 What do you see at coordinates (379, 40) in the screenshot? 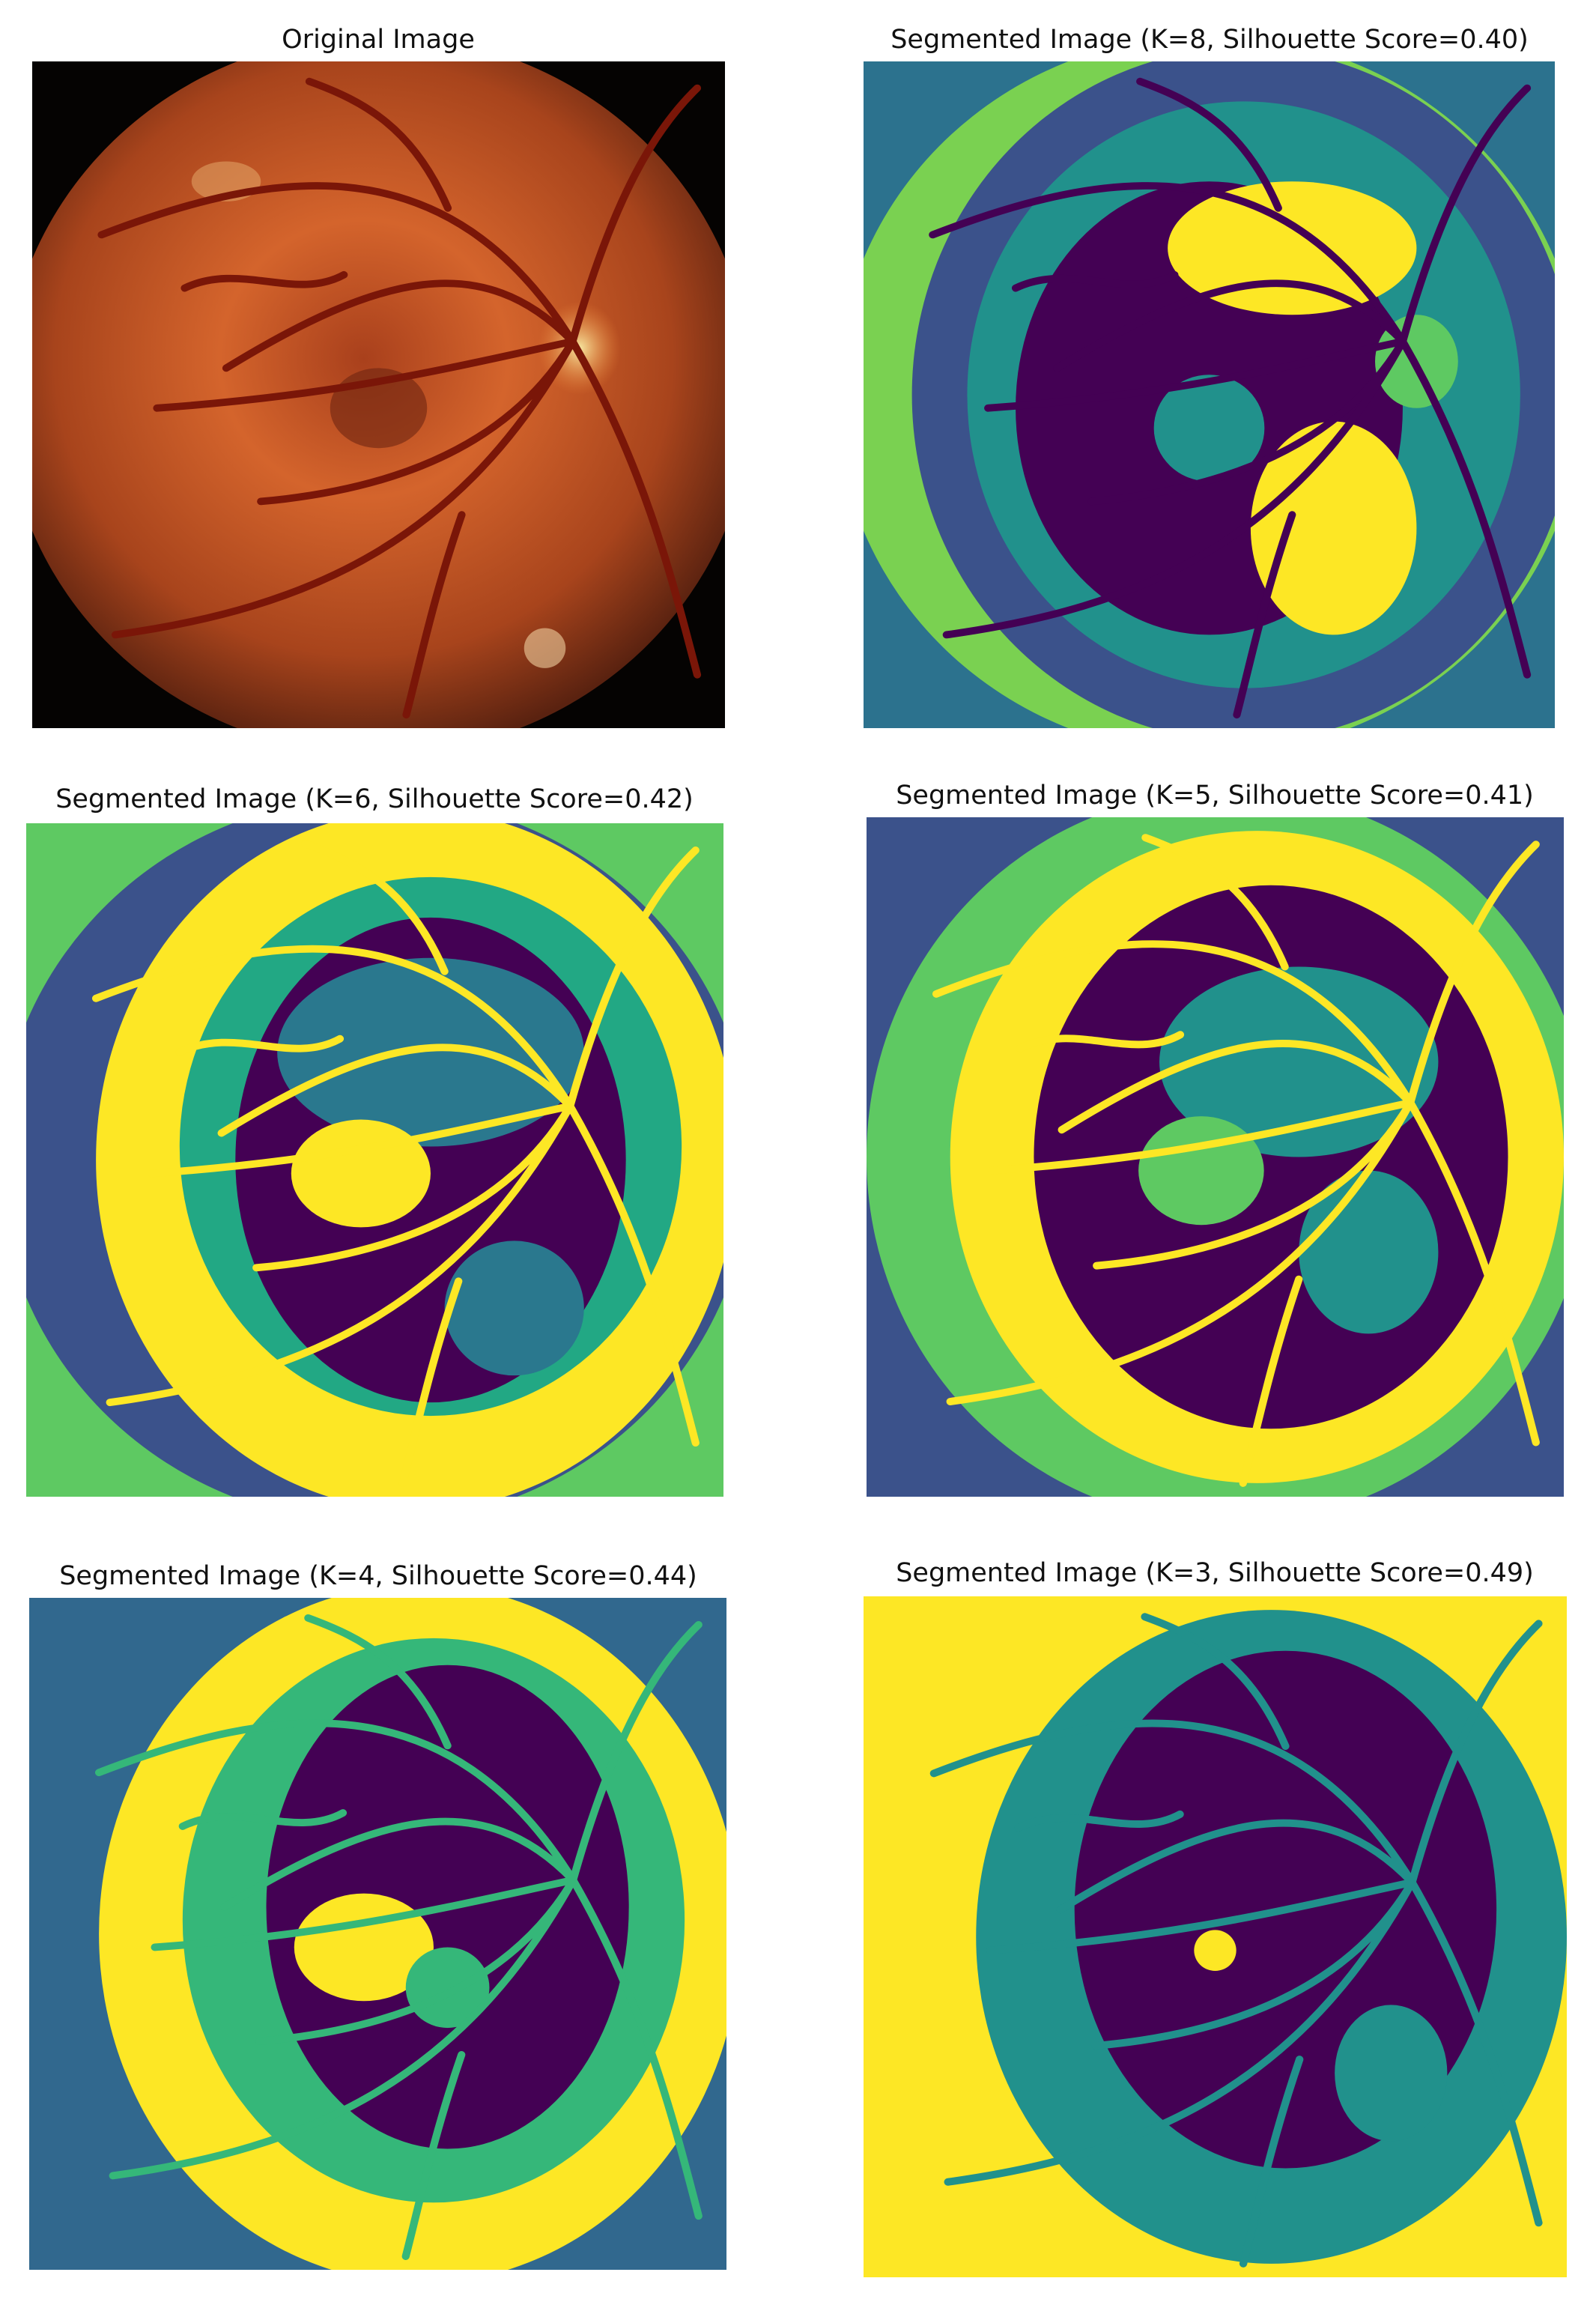
I see `panel-title: Original Image` at bounding box center [379, 40].